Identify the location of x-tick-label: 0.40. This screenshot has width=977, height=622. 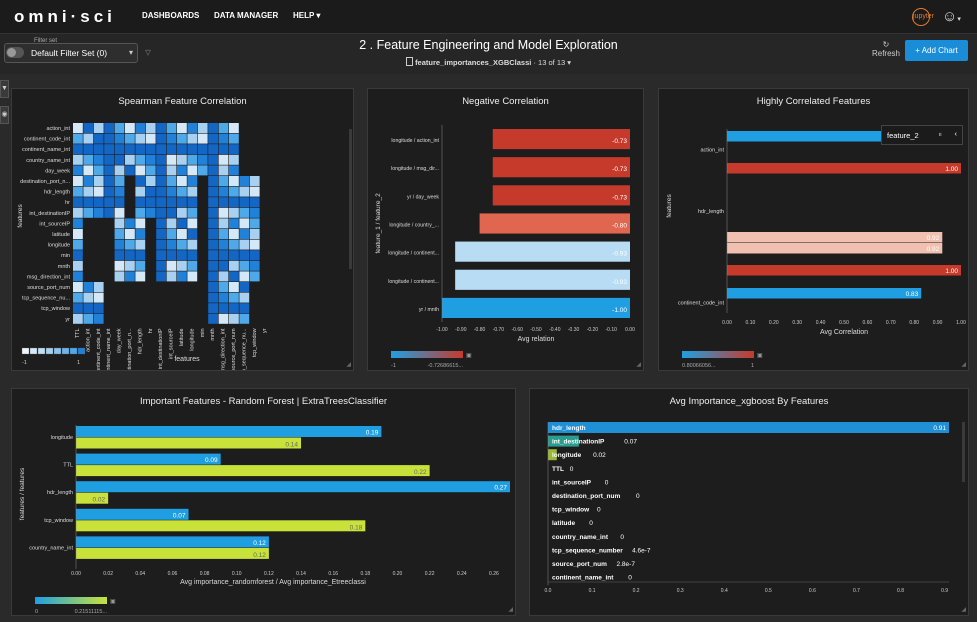
(821, 323).